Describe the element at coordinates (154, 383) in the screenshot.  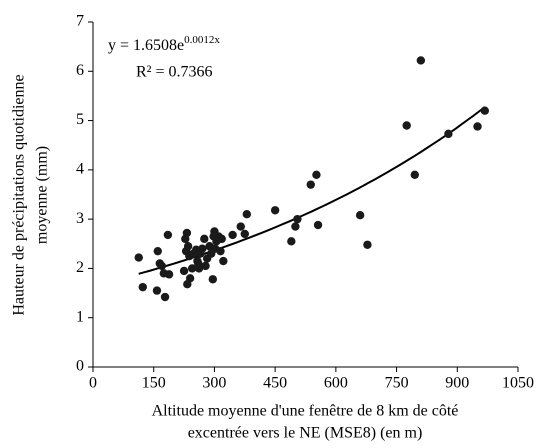
I see `x-tick-label: 150` at that location.